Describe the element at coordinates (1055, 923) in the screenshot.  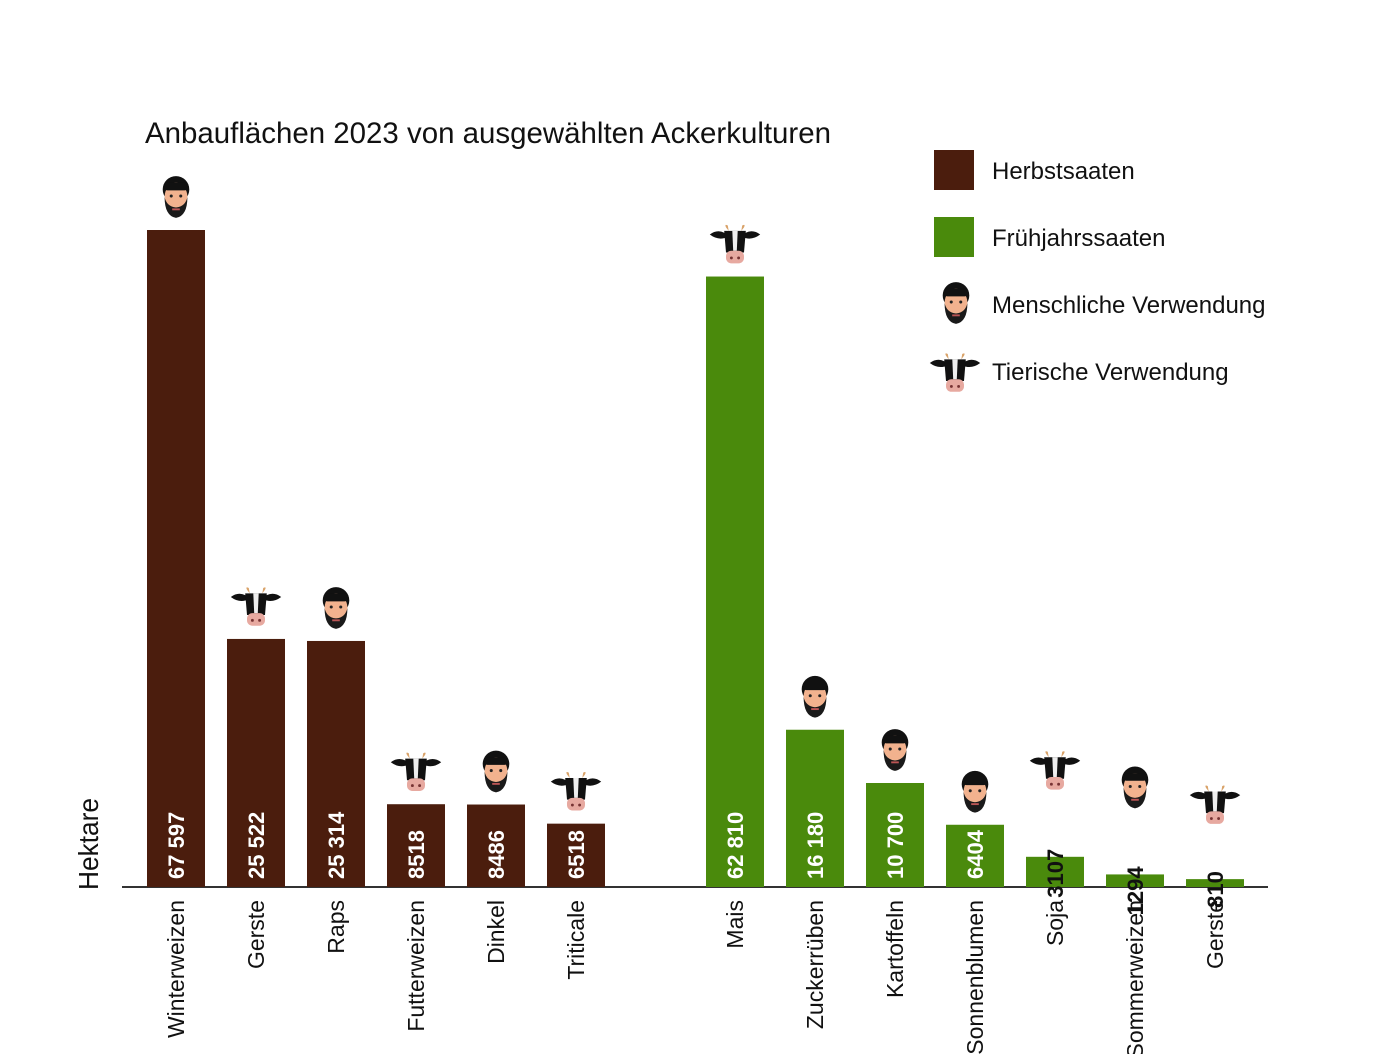
I see `category-label: Soja` at that location.